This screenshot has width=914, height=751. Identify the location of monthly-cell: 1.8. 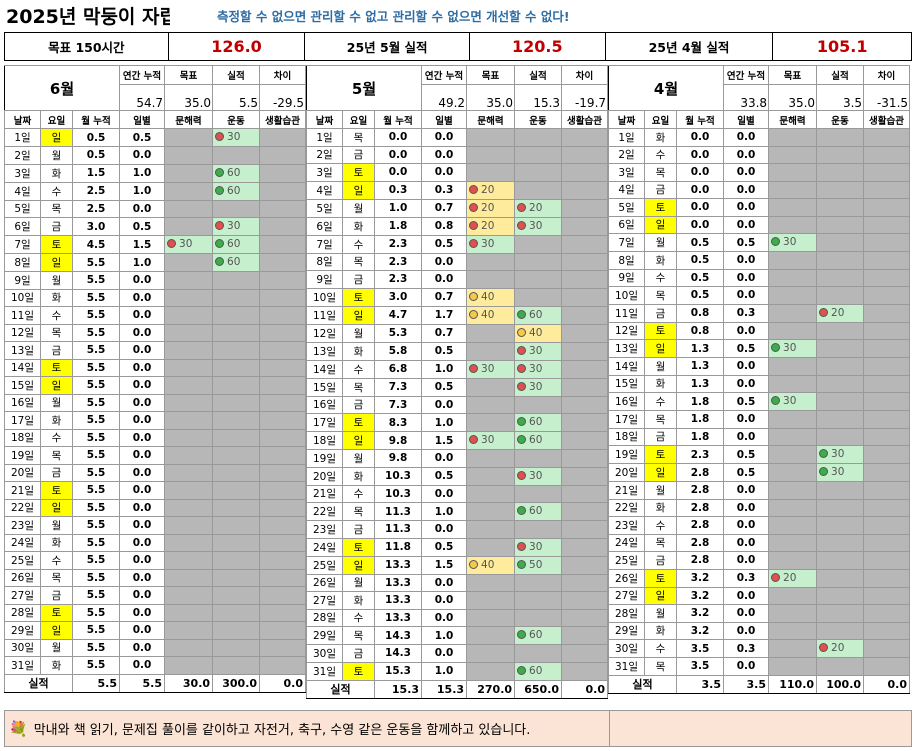
(700, 436).